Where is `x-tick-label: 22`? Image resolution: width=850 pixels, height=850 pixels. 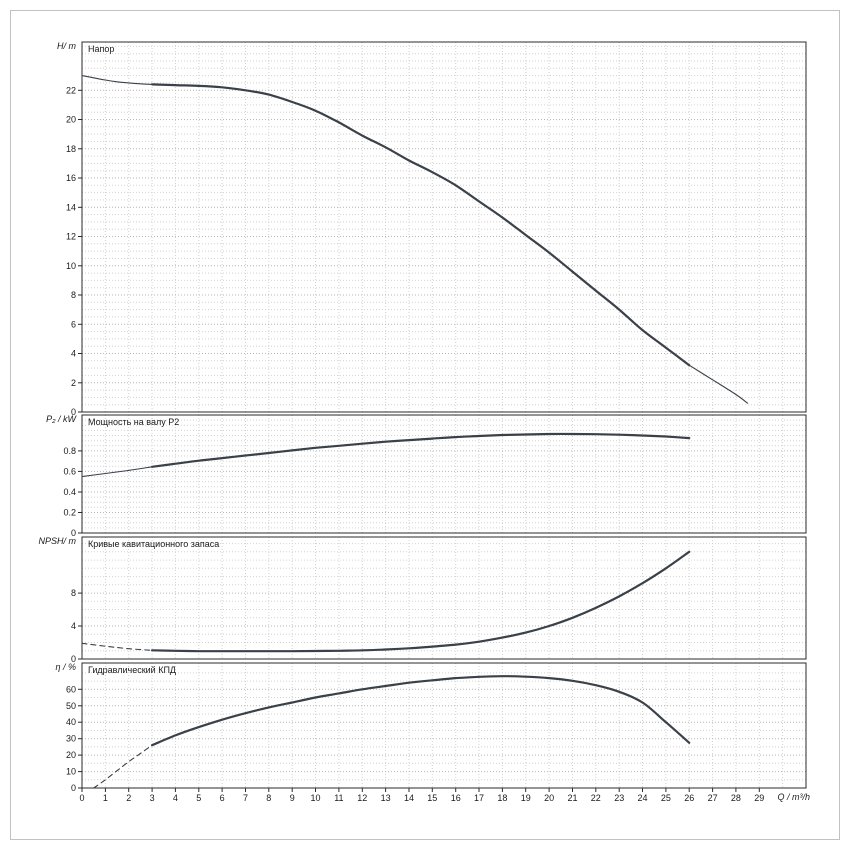 x-tick-label: 22 is located at coordinates (596, 798).